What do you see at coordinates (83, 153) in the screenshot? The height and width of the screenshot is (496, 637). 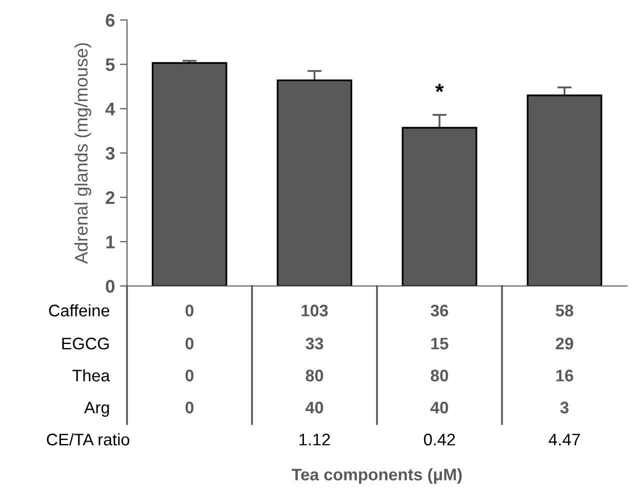 I see `y-axis-title: Adrenal glands (mg/mouse)` at bounding box center [83, 153].